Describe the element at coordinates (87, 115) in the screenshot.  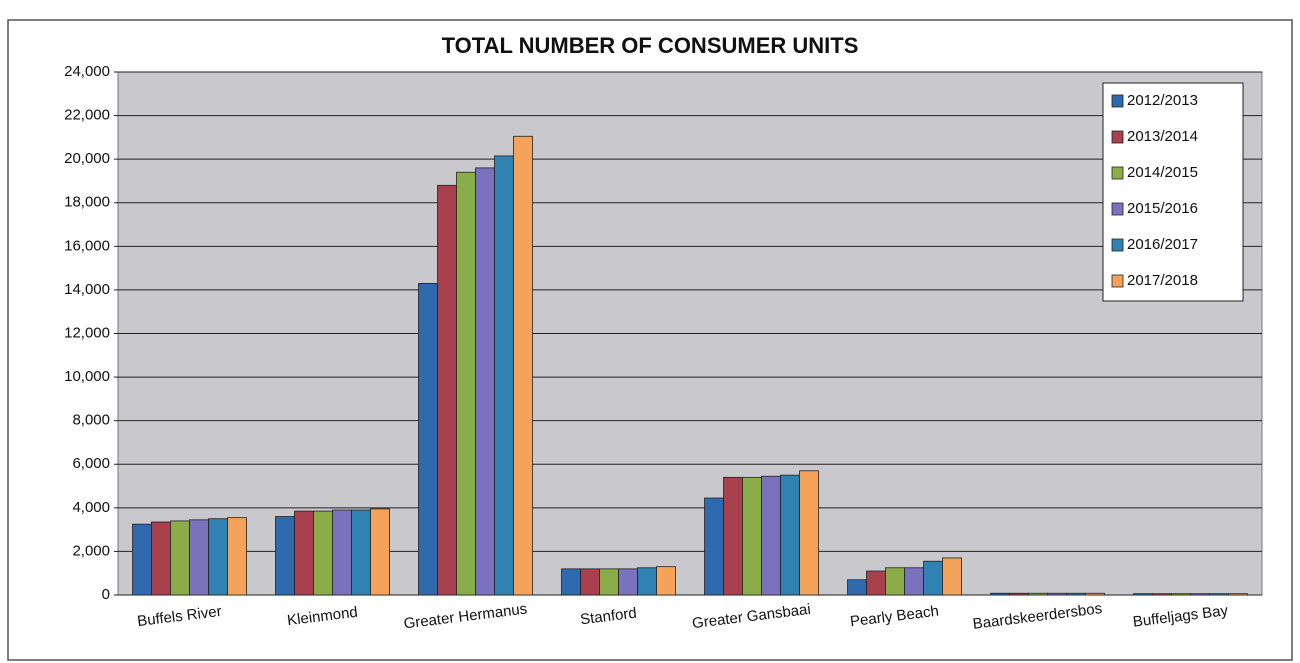
I see `y-tick-label: 22,000` at that location.